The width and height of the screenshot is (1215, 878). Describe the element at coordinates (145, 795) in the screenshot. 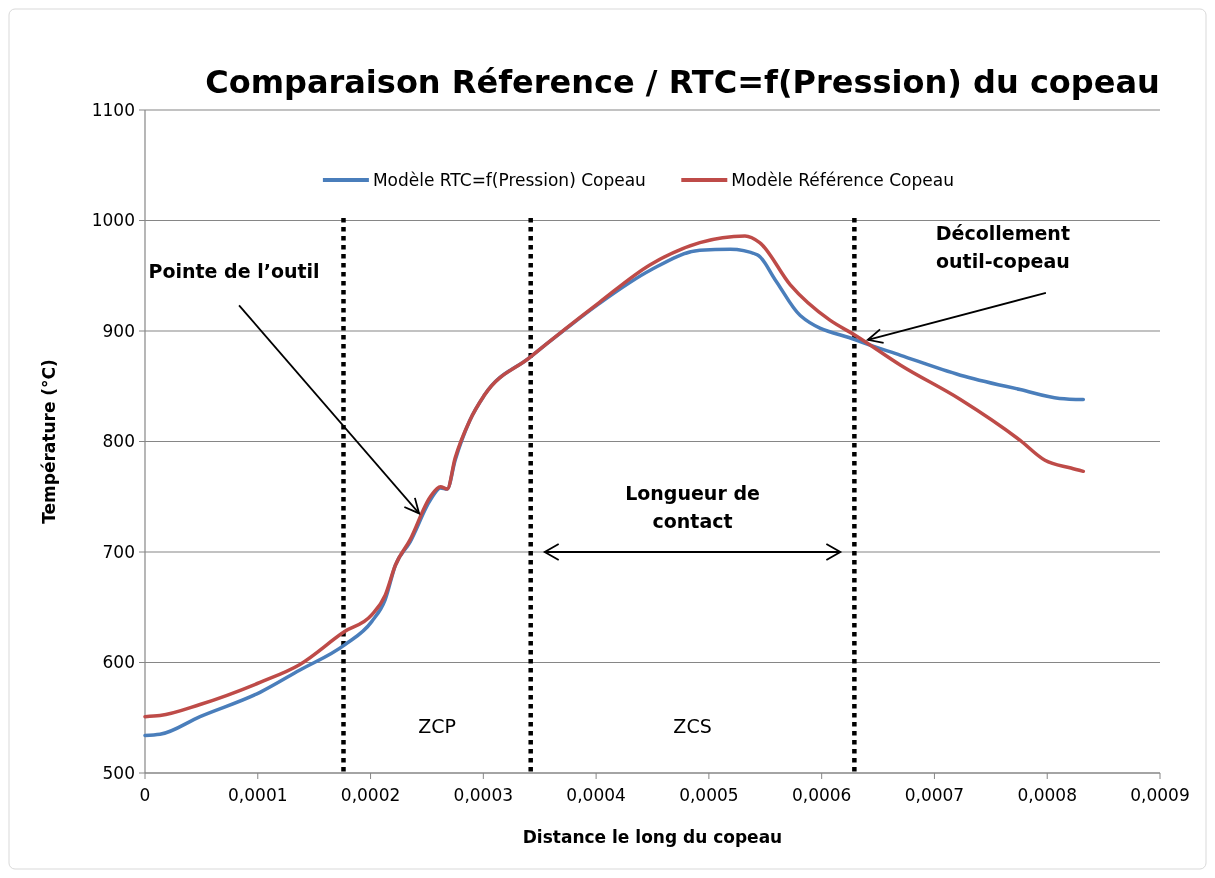

I see `x-tick-label: 0` at that location.